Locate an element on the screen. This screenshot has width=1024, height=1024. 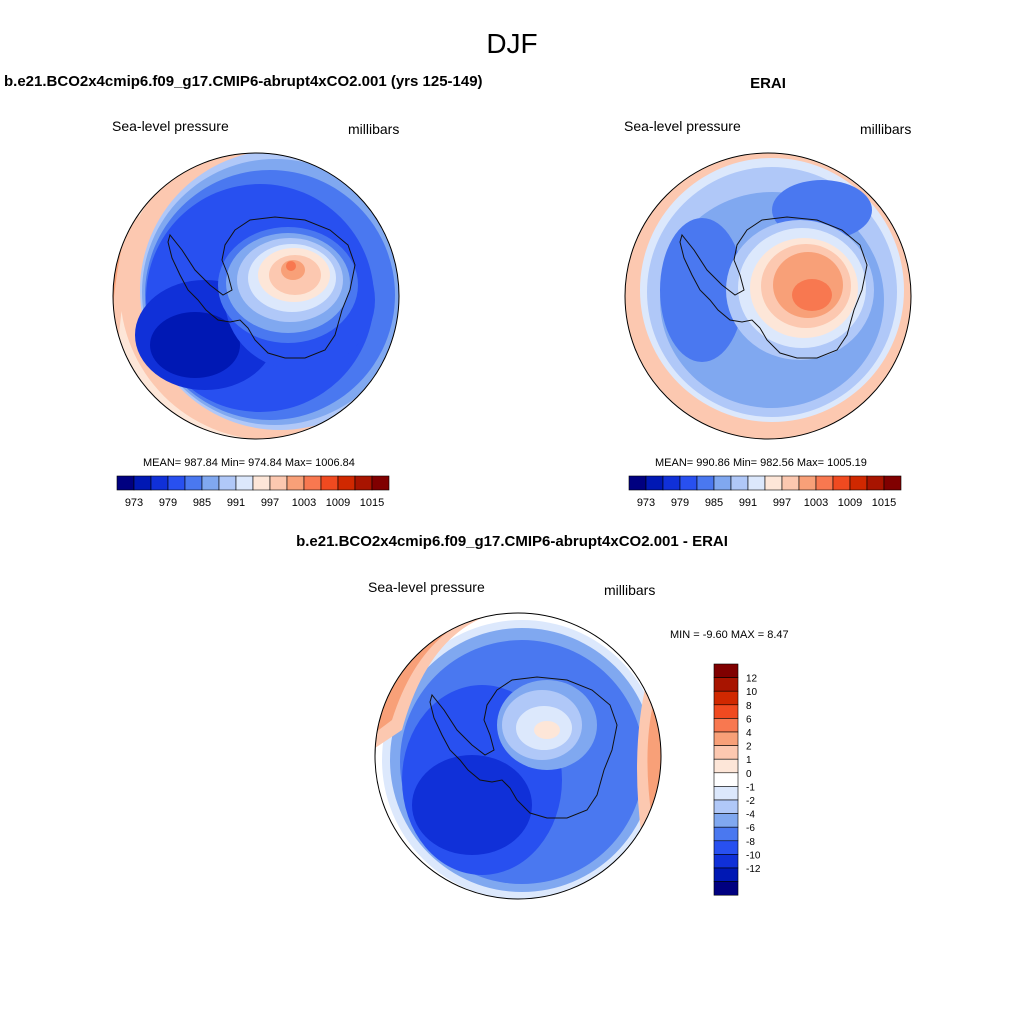
model-colorbar-label: 985 is located at coordinates (202, 503).